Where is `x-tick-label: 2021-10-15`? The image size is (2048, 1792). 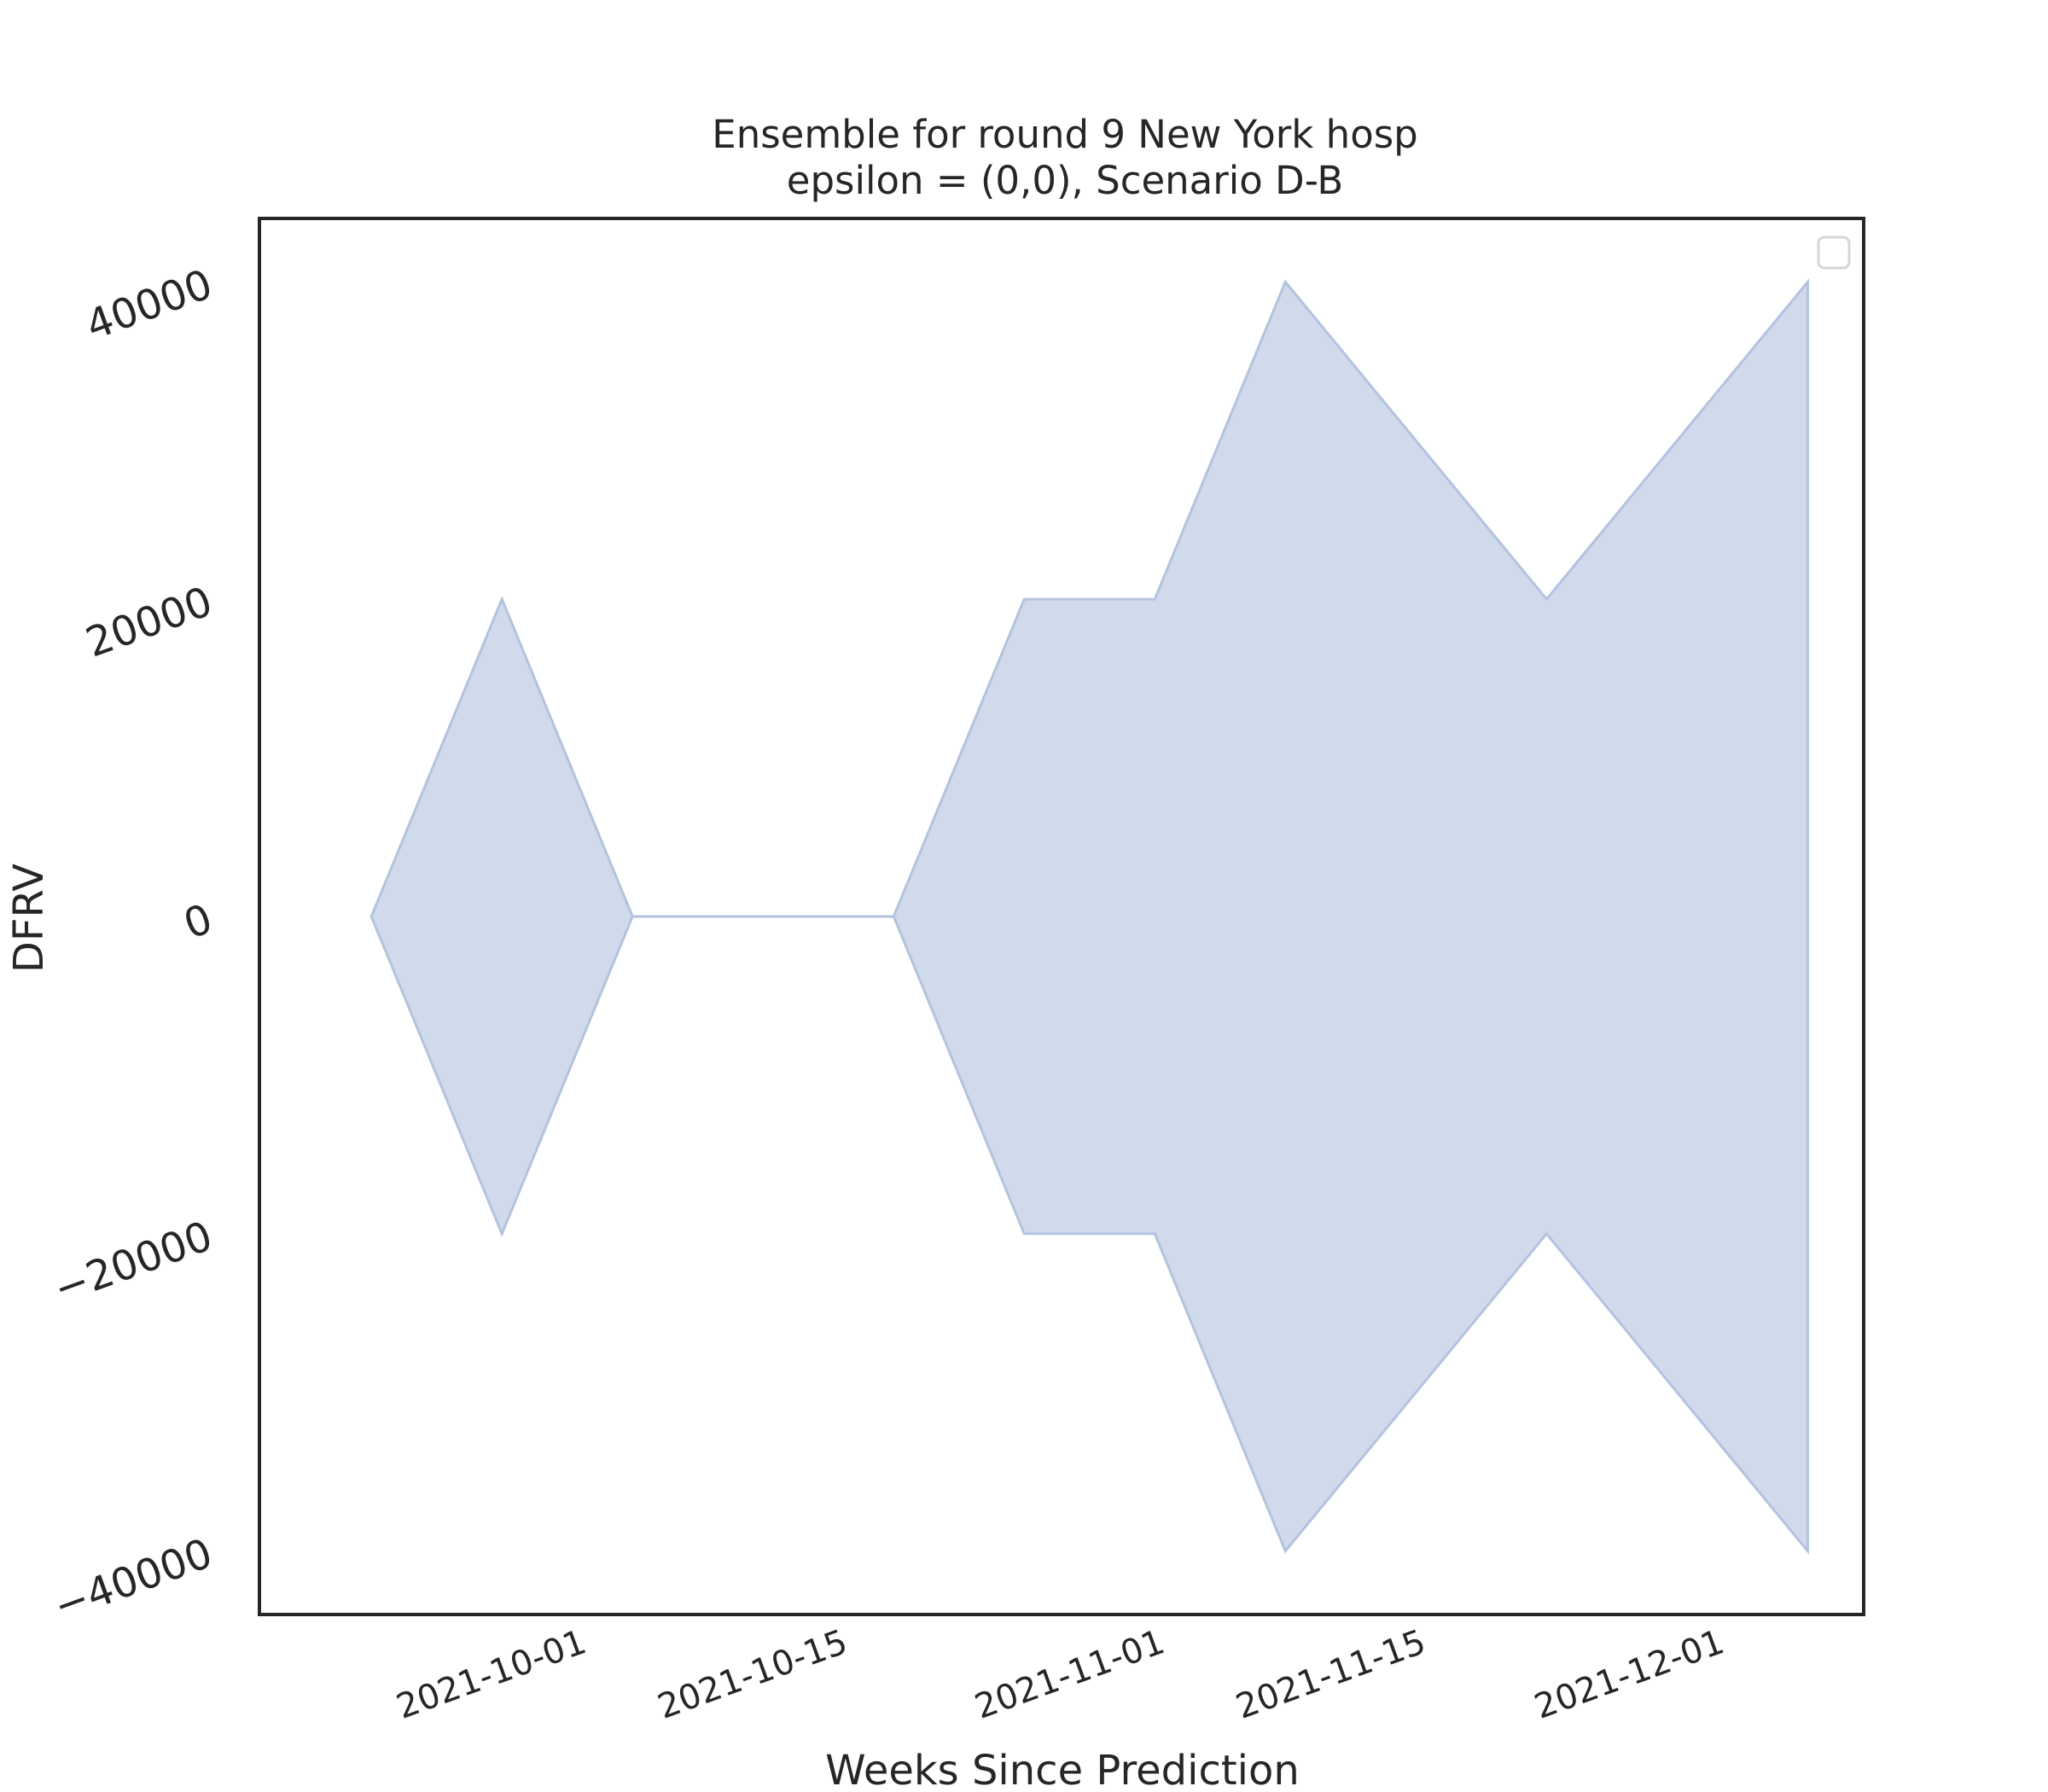
x-tick-label: 2021-10-15 is located at coordinates (752, 1674).